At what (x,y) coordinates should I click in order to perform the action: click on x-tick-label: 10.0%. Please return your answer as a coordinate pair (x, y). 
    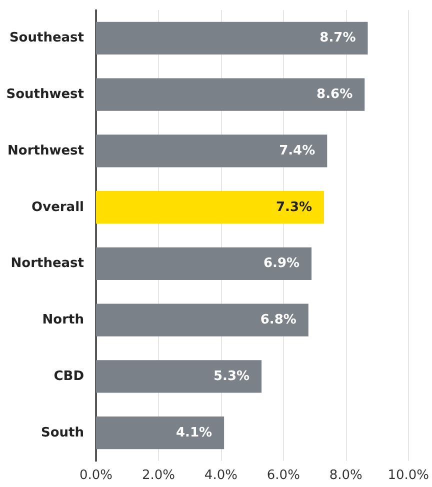
    Looking at the image, I should click on (409, 475).